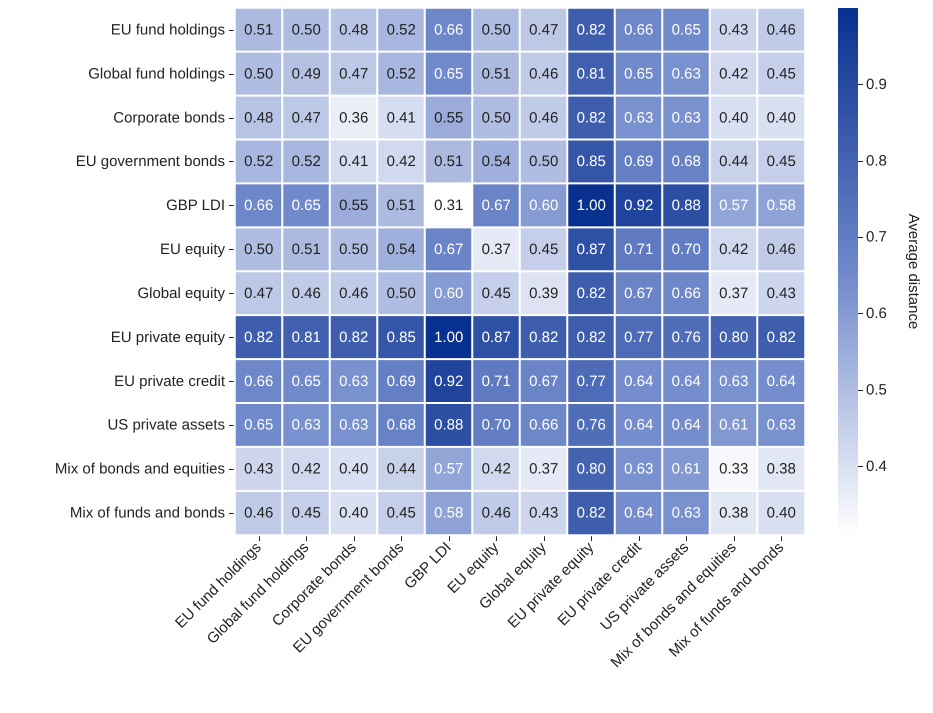 The image size is (933, 713). What do you see at coordinates (181, 293) in the screenshot?
I see `y-tick-label: Global equity` at bounding box center [181, 293].